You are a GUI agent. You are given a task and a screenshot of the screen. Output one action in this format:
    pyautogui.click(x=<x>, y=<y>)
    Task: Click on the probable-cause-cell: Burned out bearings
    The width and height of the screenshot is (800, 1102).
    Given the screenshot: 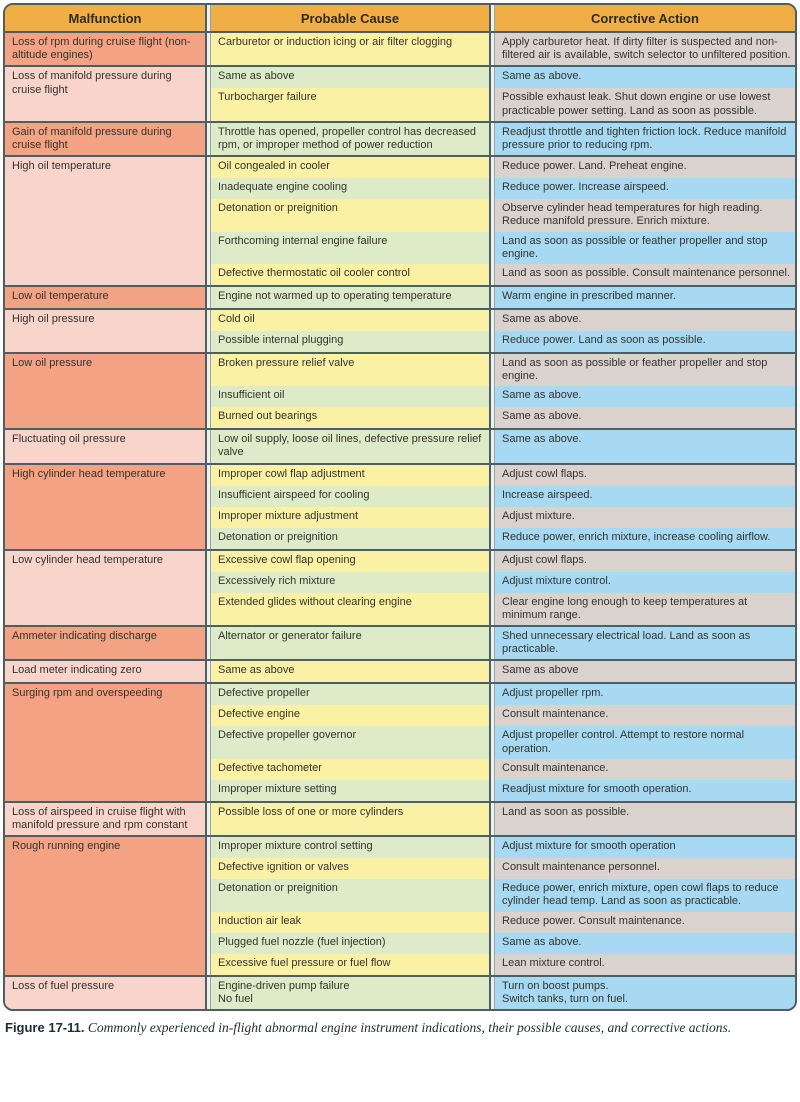 What is the action you would take?
    pyautogui.click(x=350, y=418)
    